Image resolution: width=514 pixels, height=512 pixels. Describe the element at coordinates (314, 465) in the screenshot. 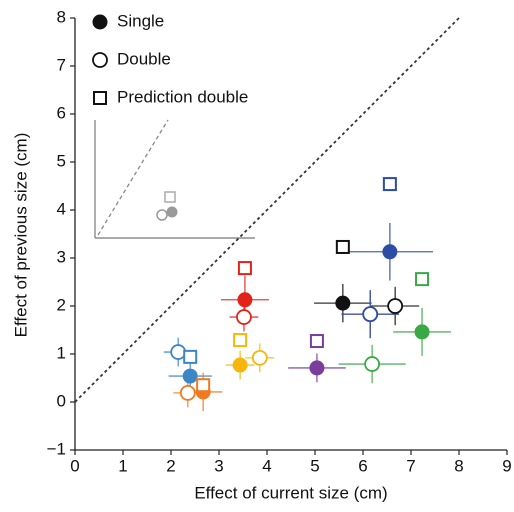

I see `x-tick-label: 5` at that location.